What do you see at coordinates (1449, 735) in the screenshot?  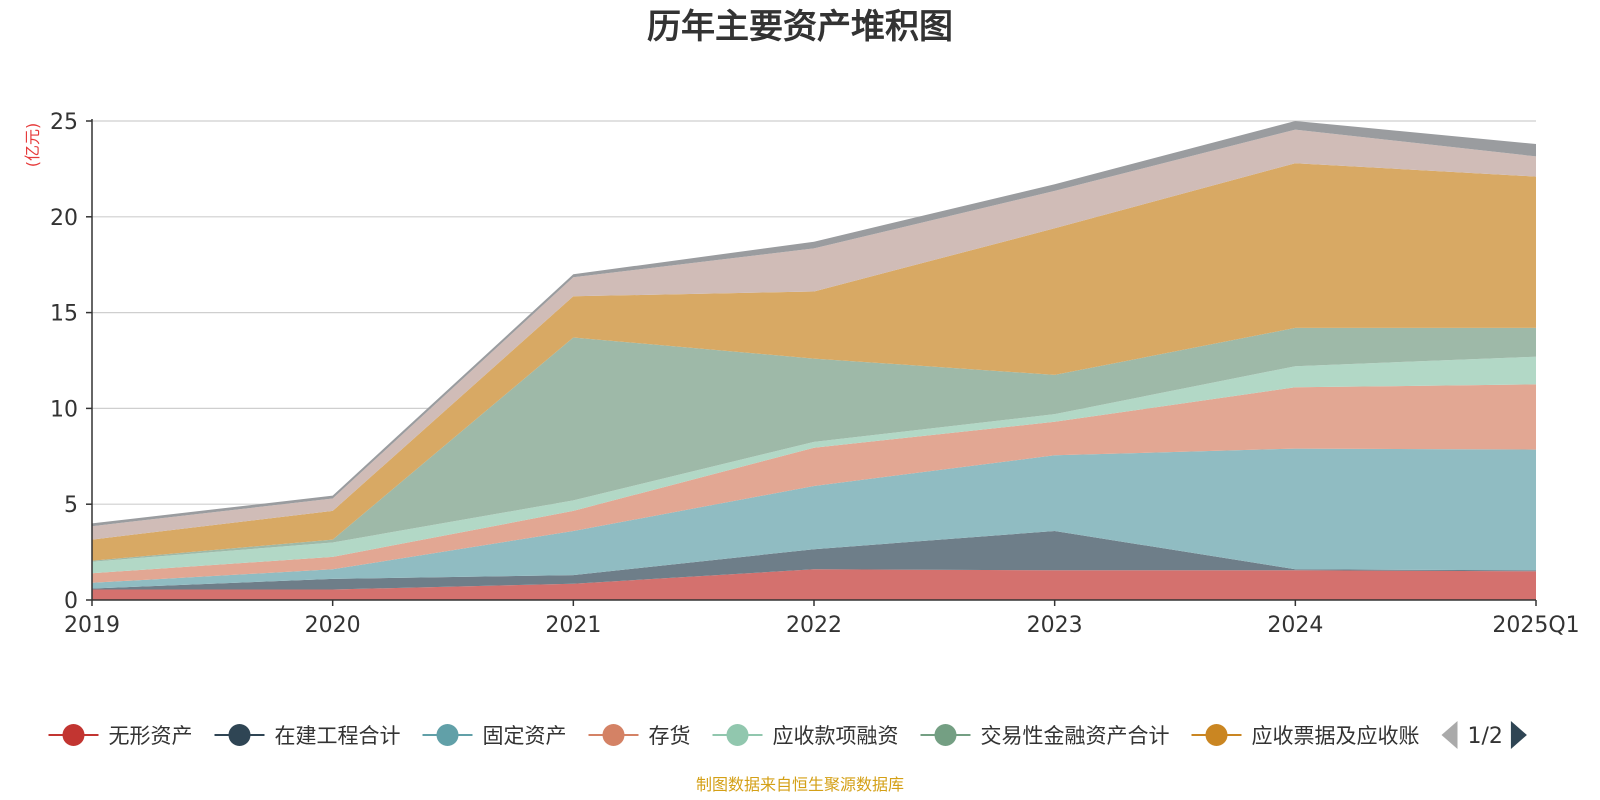 I see `prev-page-icon` at bounding box center [1449, 735].